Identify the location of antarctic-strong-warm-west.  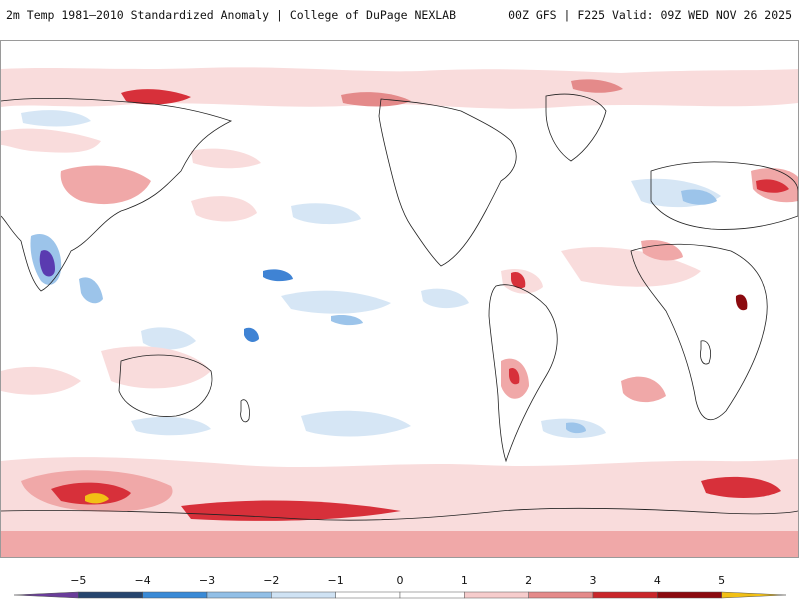
(91, 493).